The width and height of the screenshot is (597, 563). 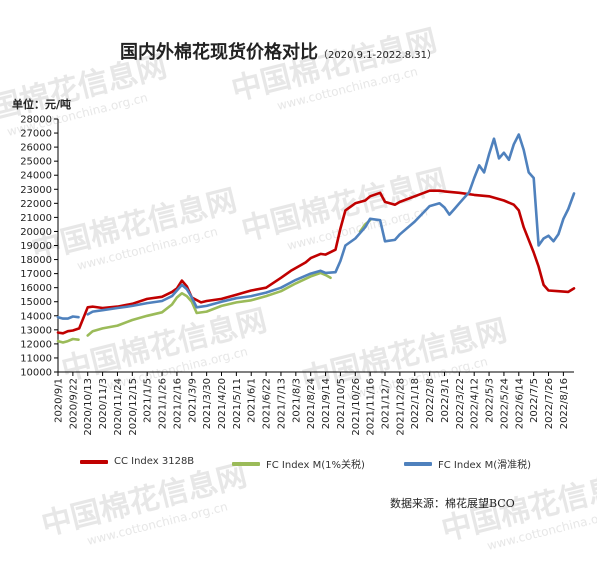 What do you see at coordinates (356, 407) in the screenshot?
I see `x-tick-label: 2021/10/26` at bounding box center [356, 407].